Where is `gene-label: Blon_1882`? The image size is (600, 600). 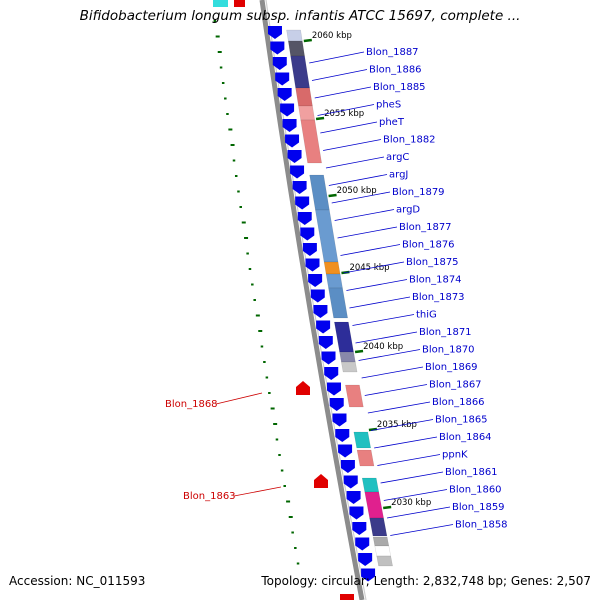 gene-label: Blon_1882 is located at coordinates (409, 140).